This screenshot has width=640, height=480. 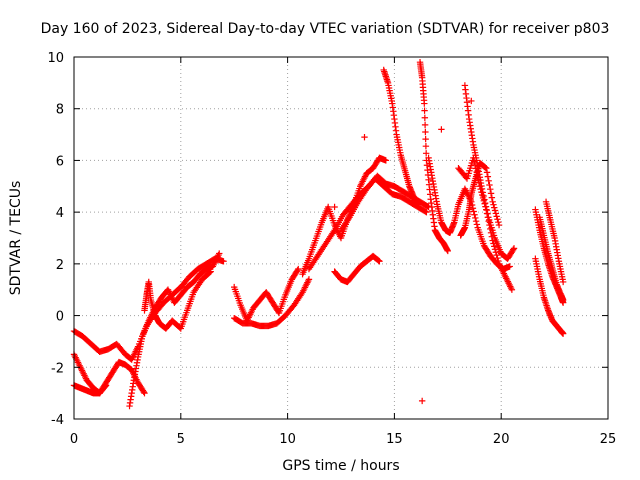 What do you see at coordinates (60, 265) in the screenshot?
I see `y-tick-label: 2` at bounding box center [60, 265].